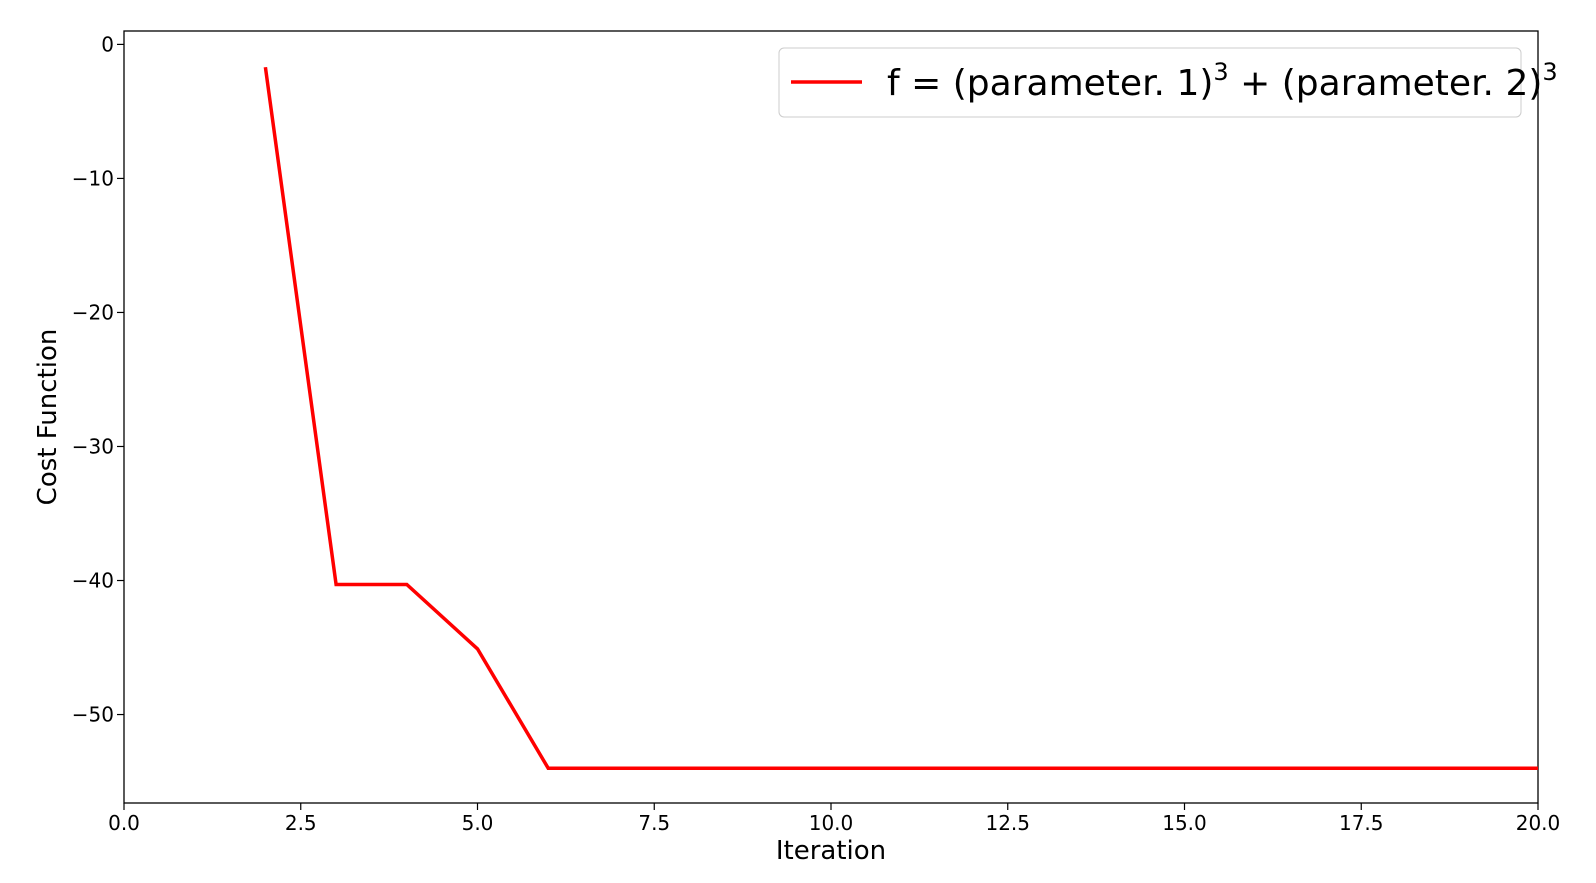  I want to click on legend-term2: (parameter. 2), so click(1412, 83).